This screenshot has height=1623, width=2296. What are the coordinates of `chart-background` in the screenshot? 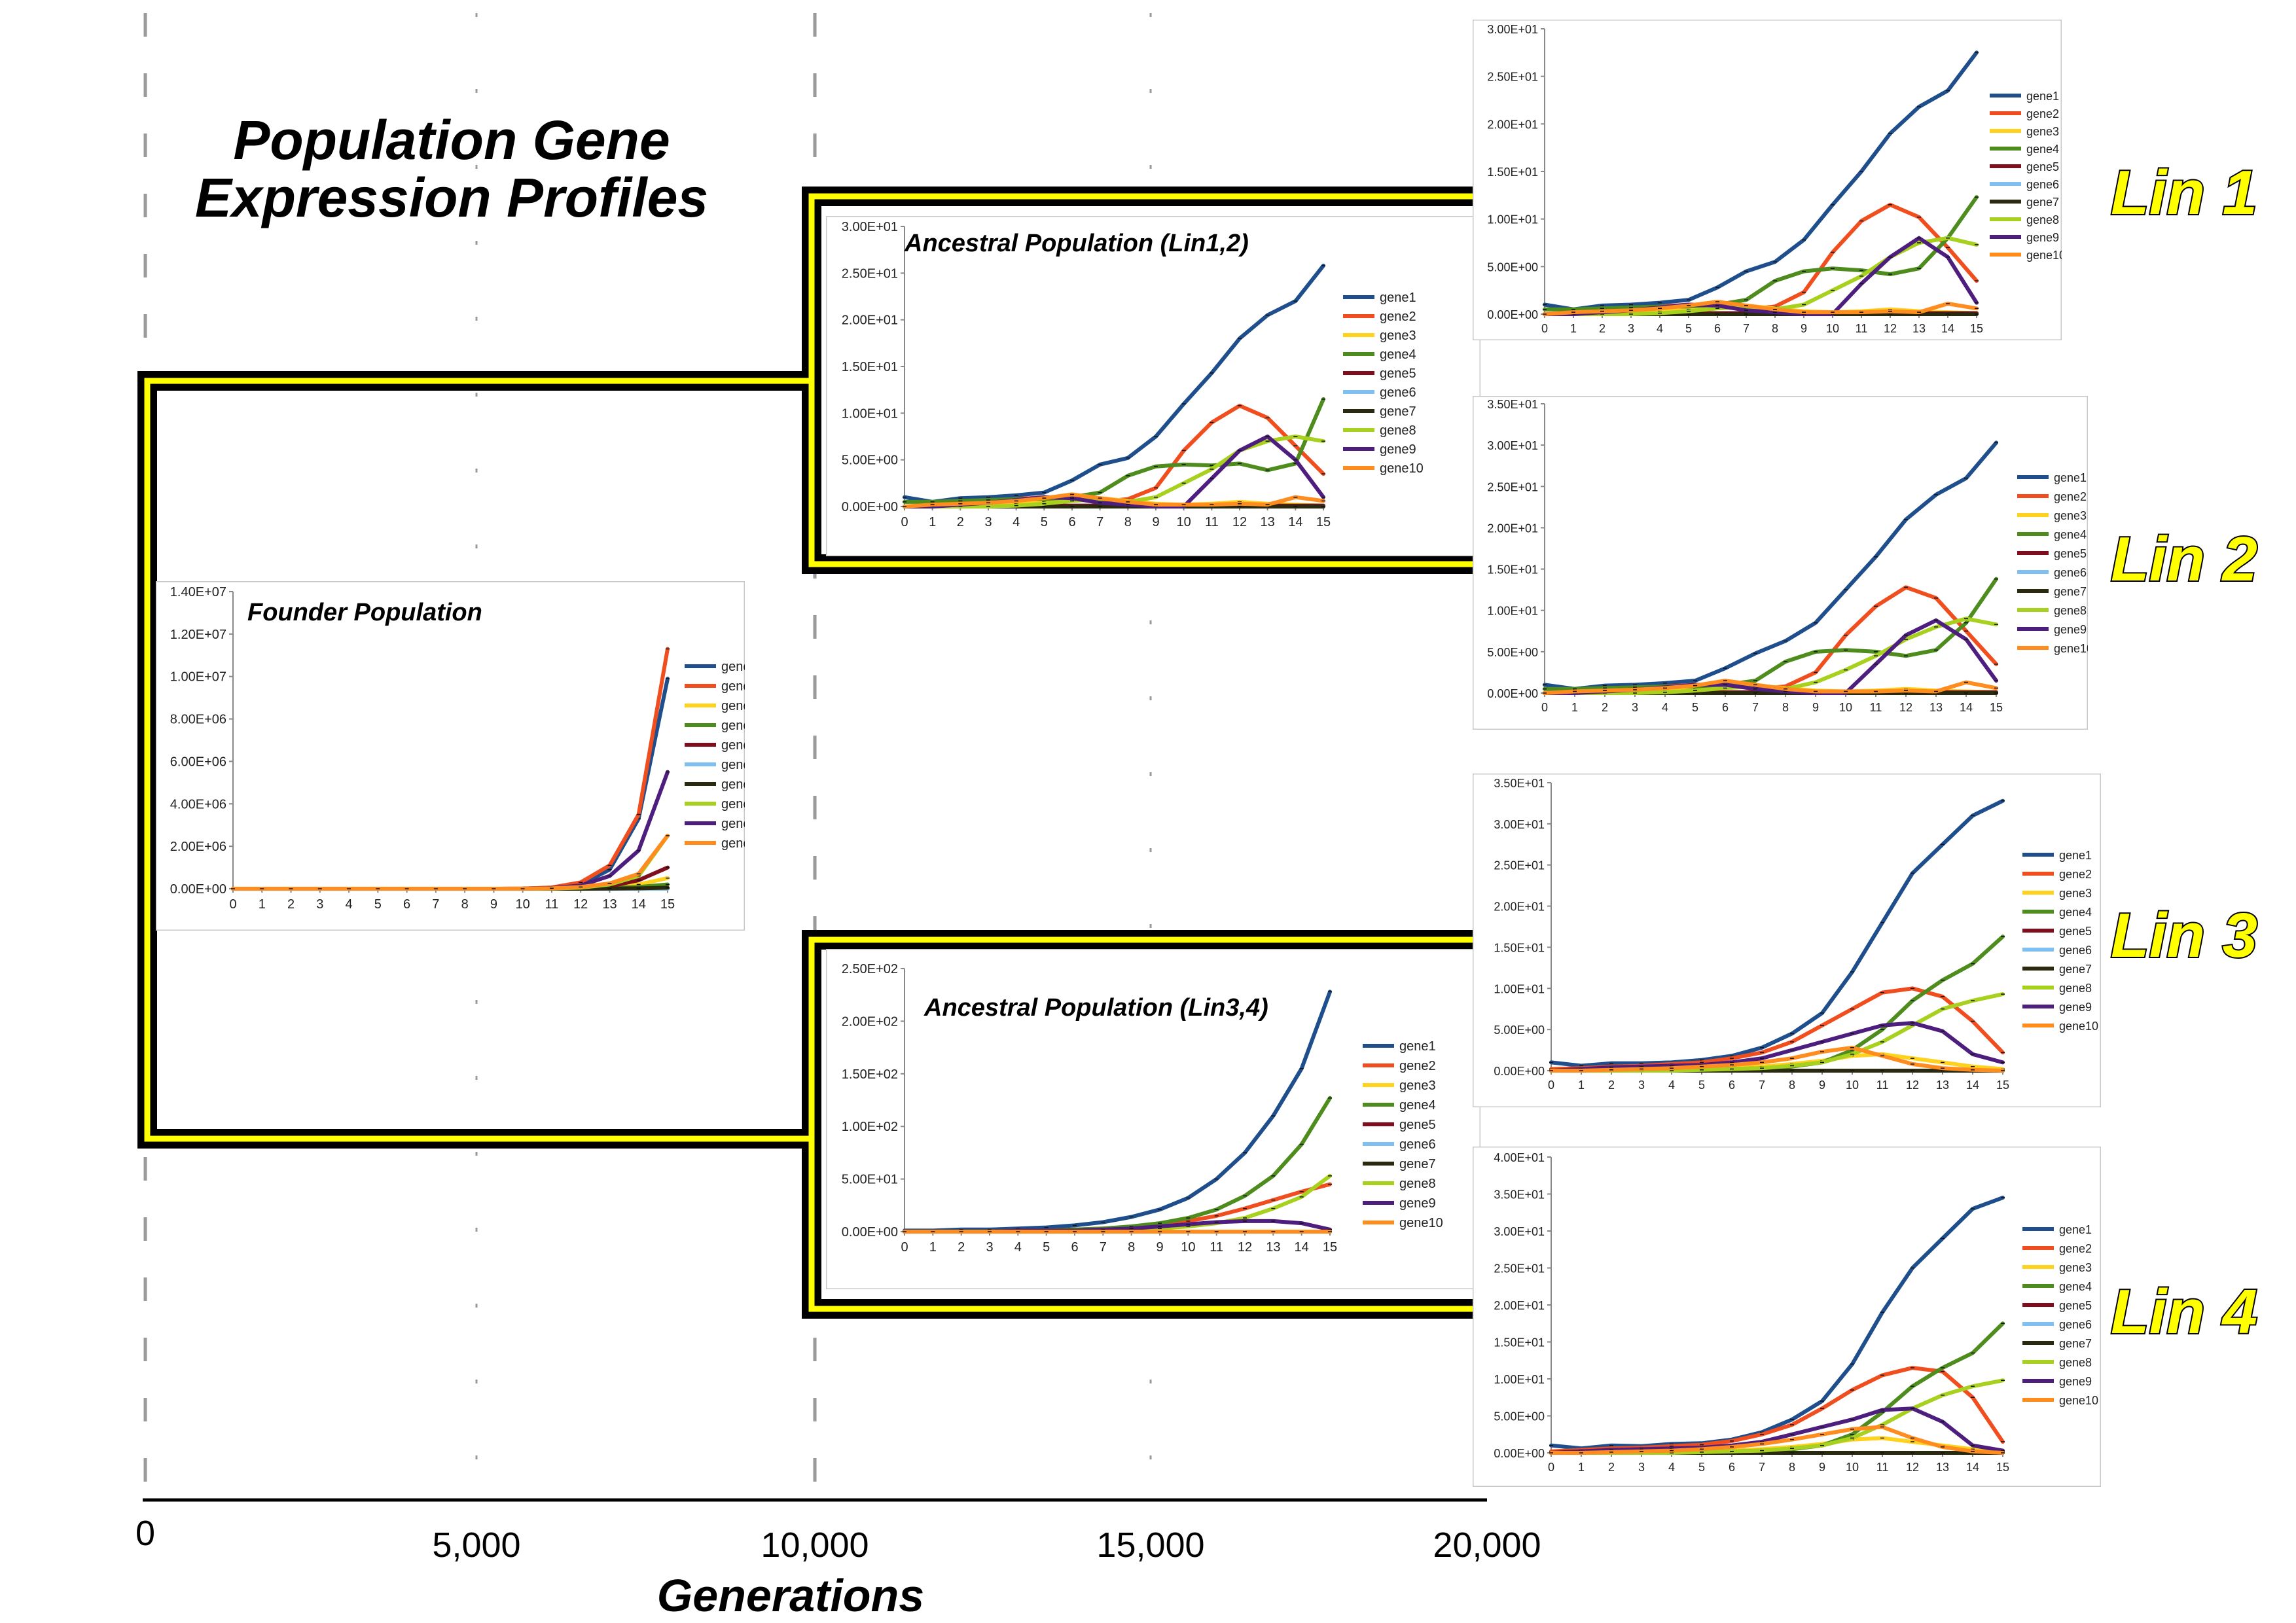 It's located at (1781, 563).